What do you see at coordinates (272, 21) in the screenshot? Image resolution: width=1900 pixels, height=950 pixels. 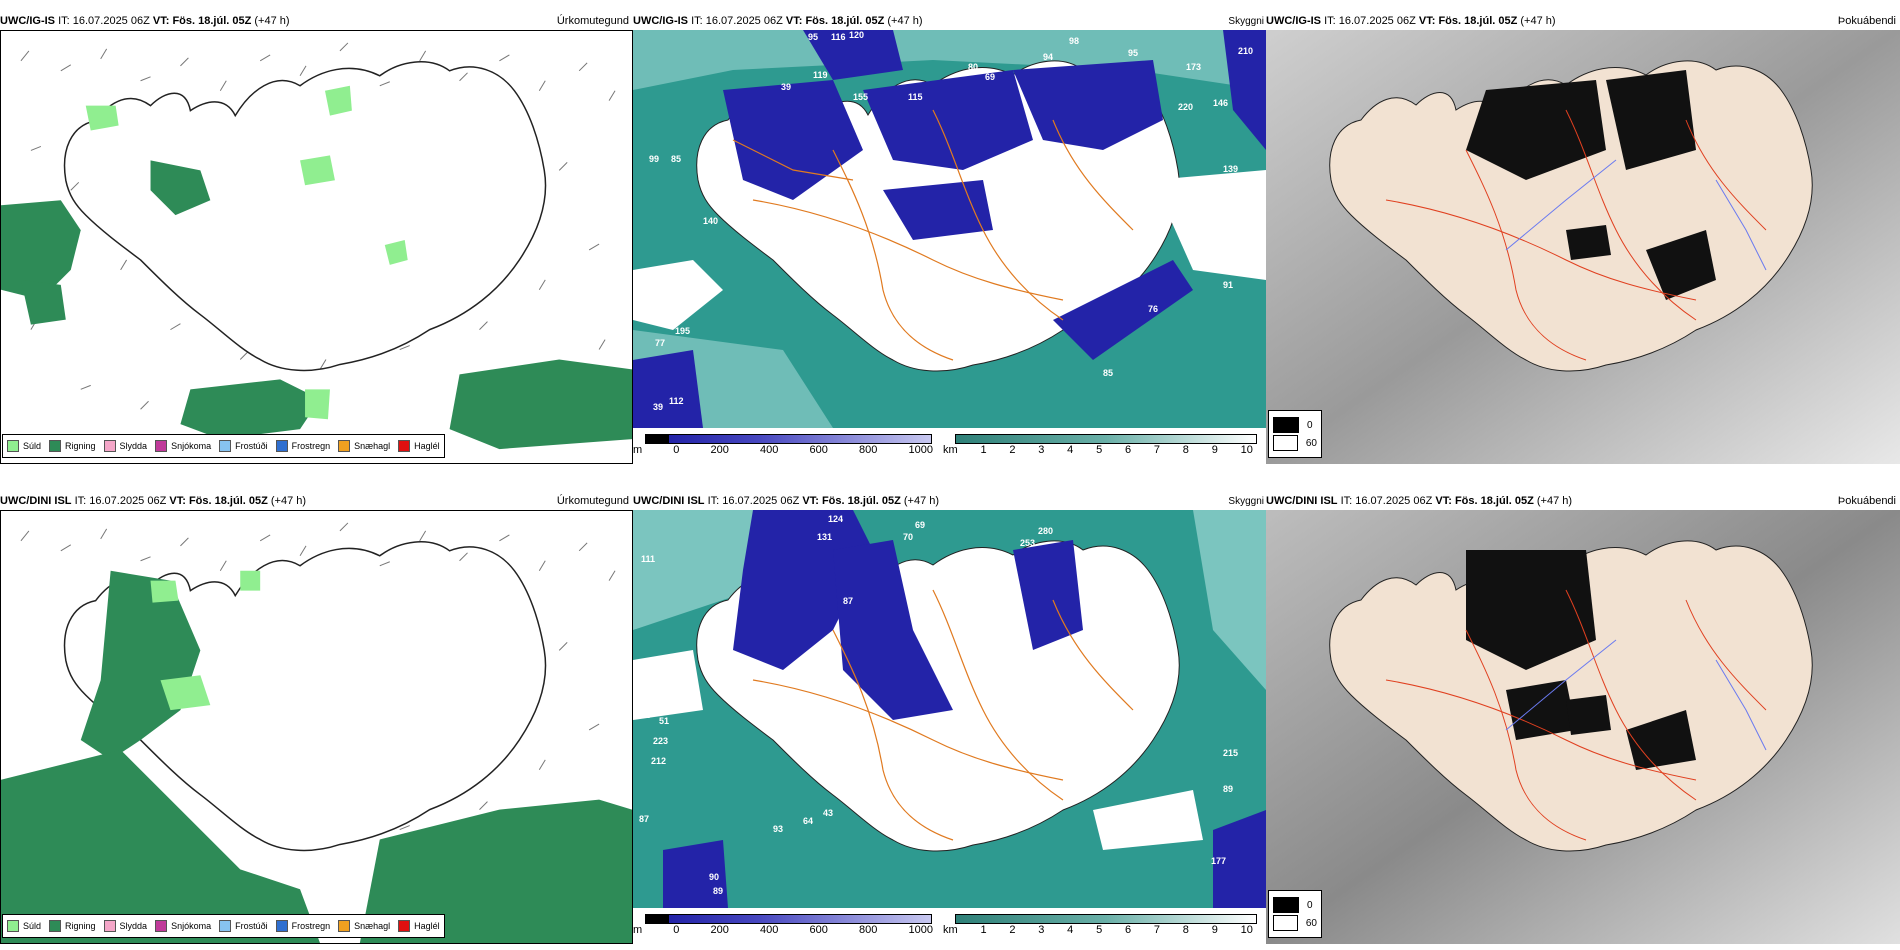 I see `lead-time: (+47 h)` at bounding box center [272, 21].